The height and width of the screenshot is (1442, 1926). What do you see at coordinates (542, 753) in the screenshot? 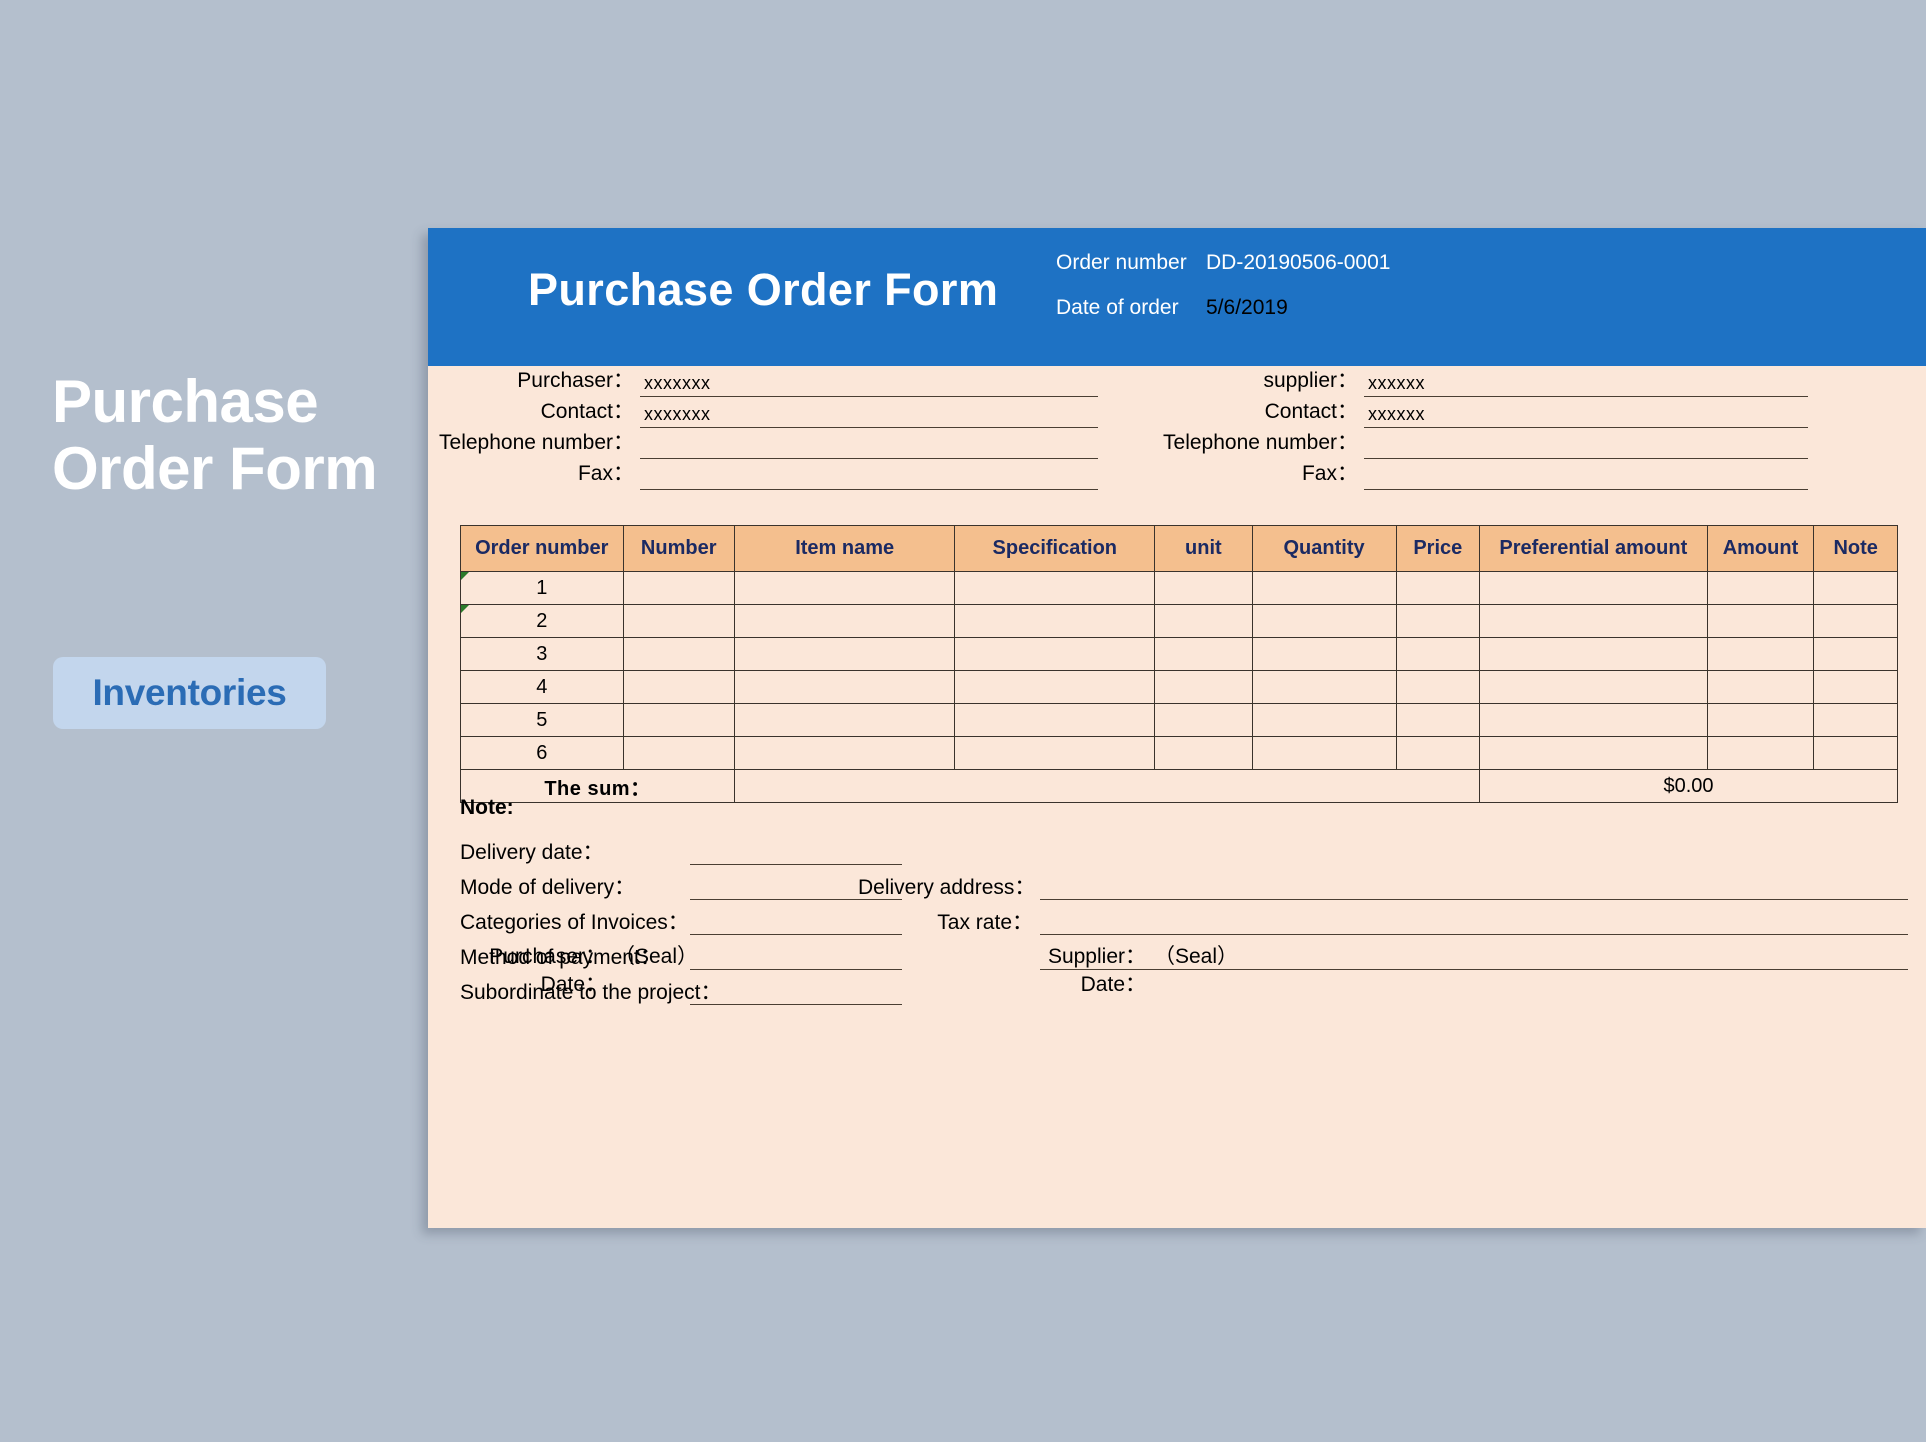
I see `cell-order-number: 6` at bounding box center [542, 753].